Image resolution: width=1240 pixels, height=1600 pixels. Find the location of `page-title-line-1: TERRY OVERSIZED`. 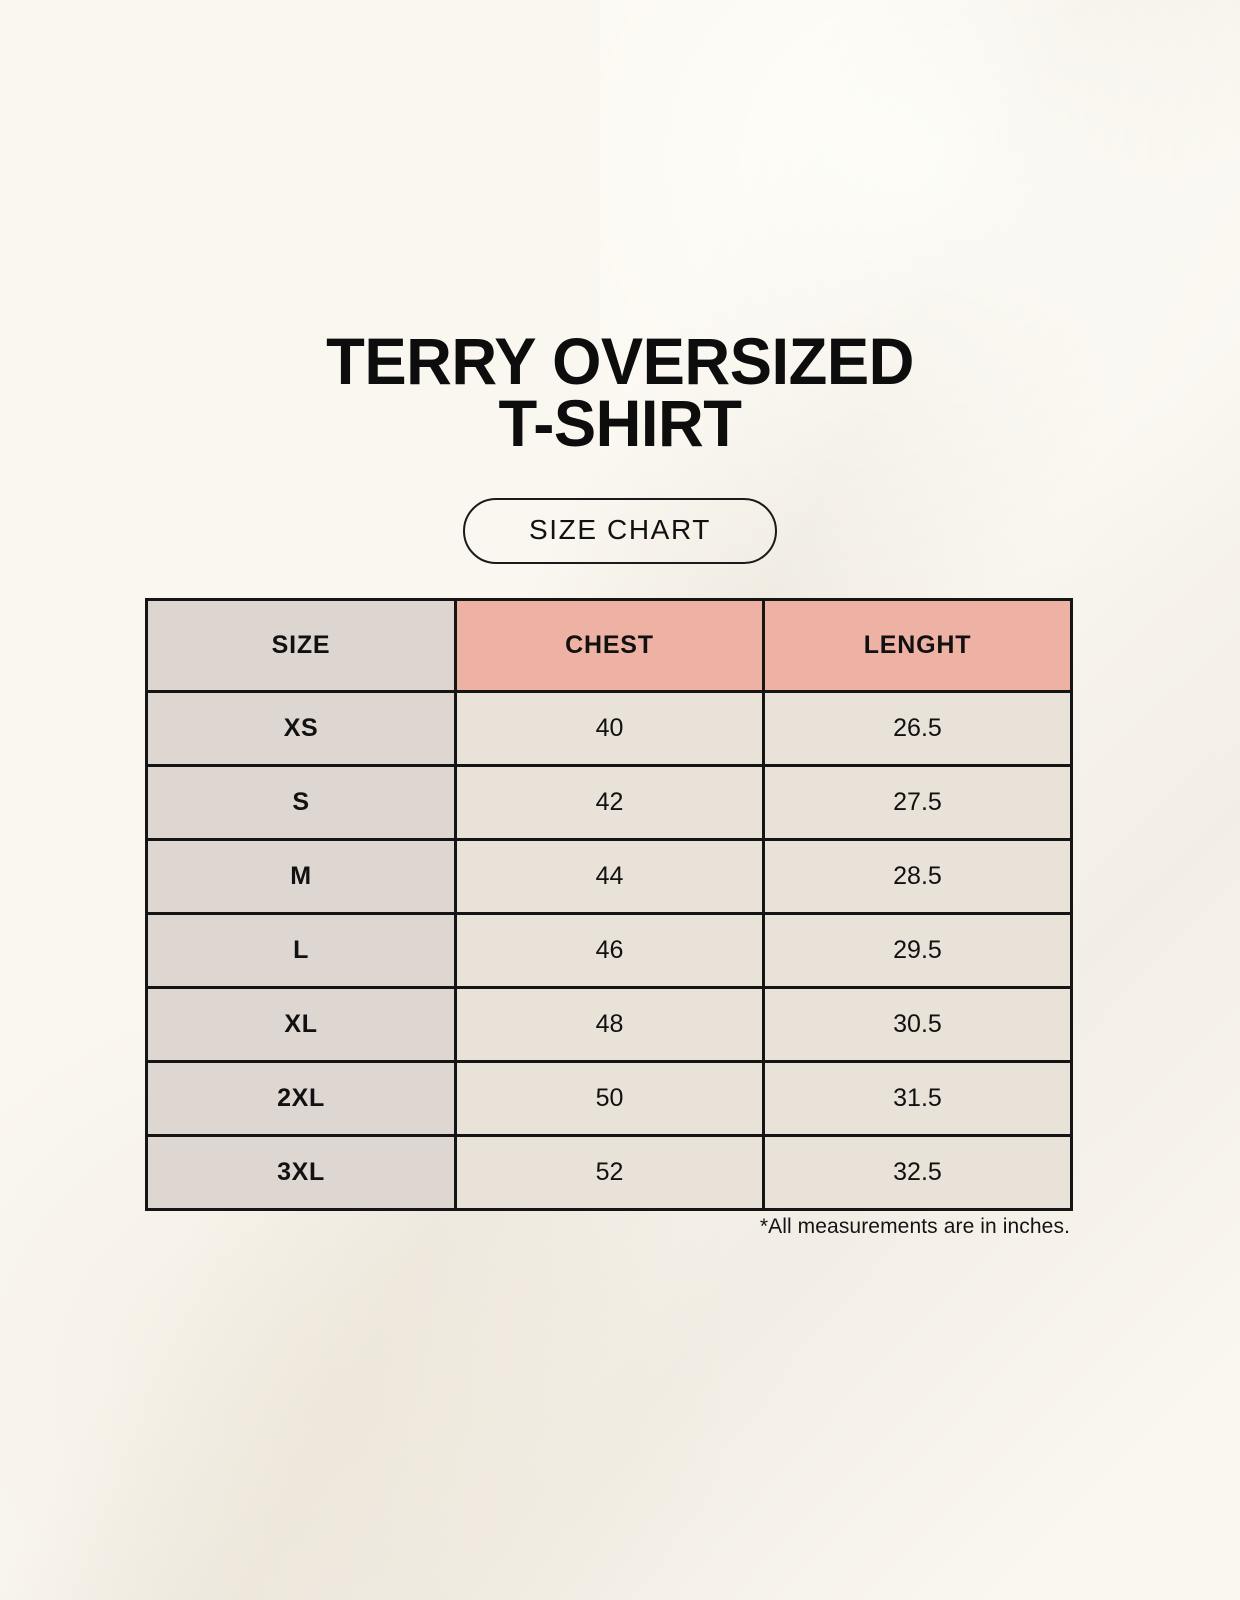

page-title-line-1: TERRY OVERSIZED is located at coordinates (620, 361).